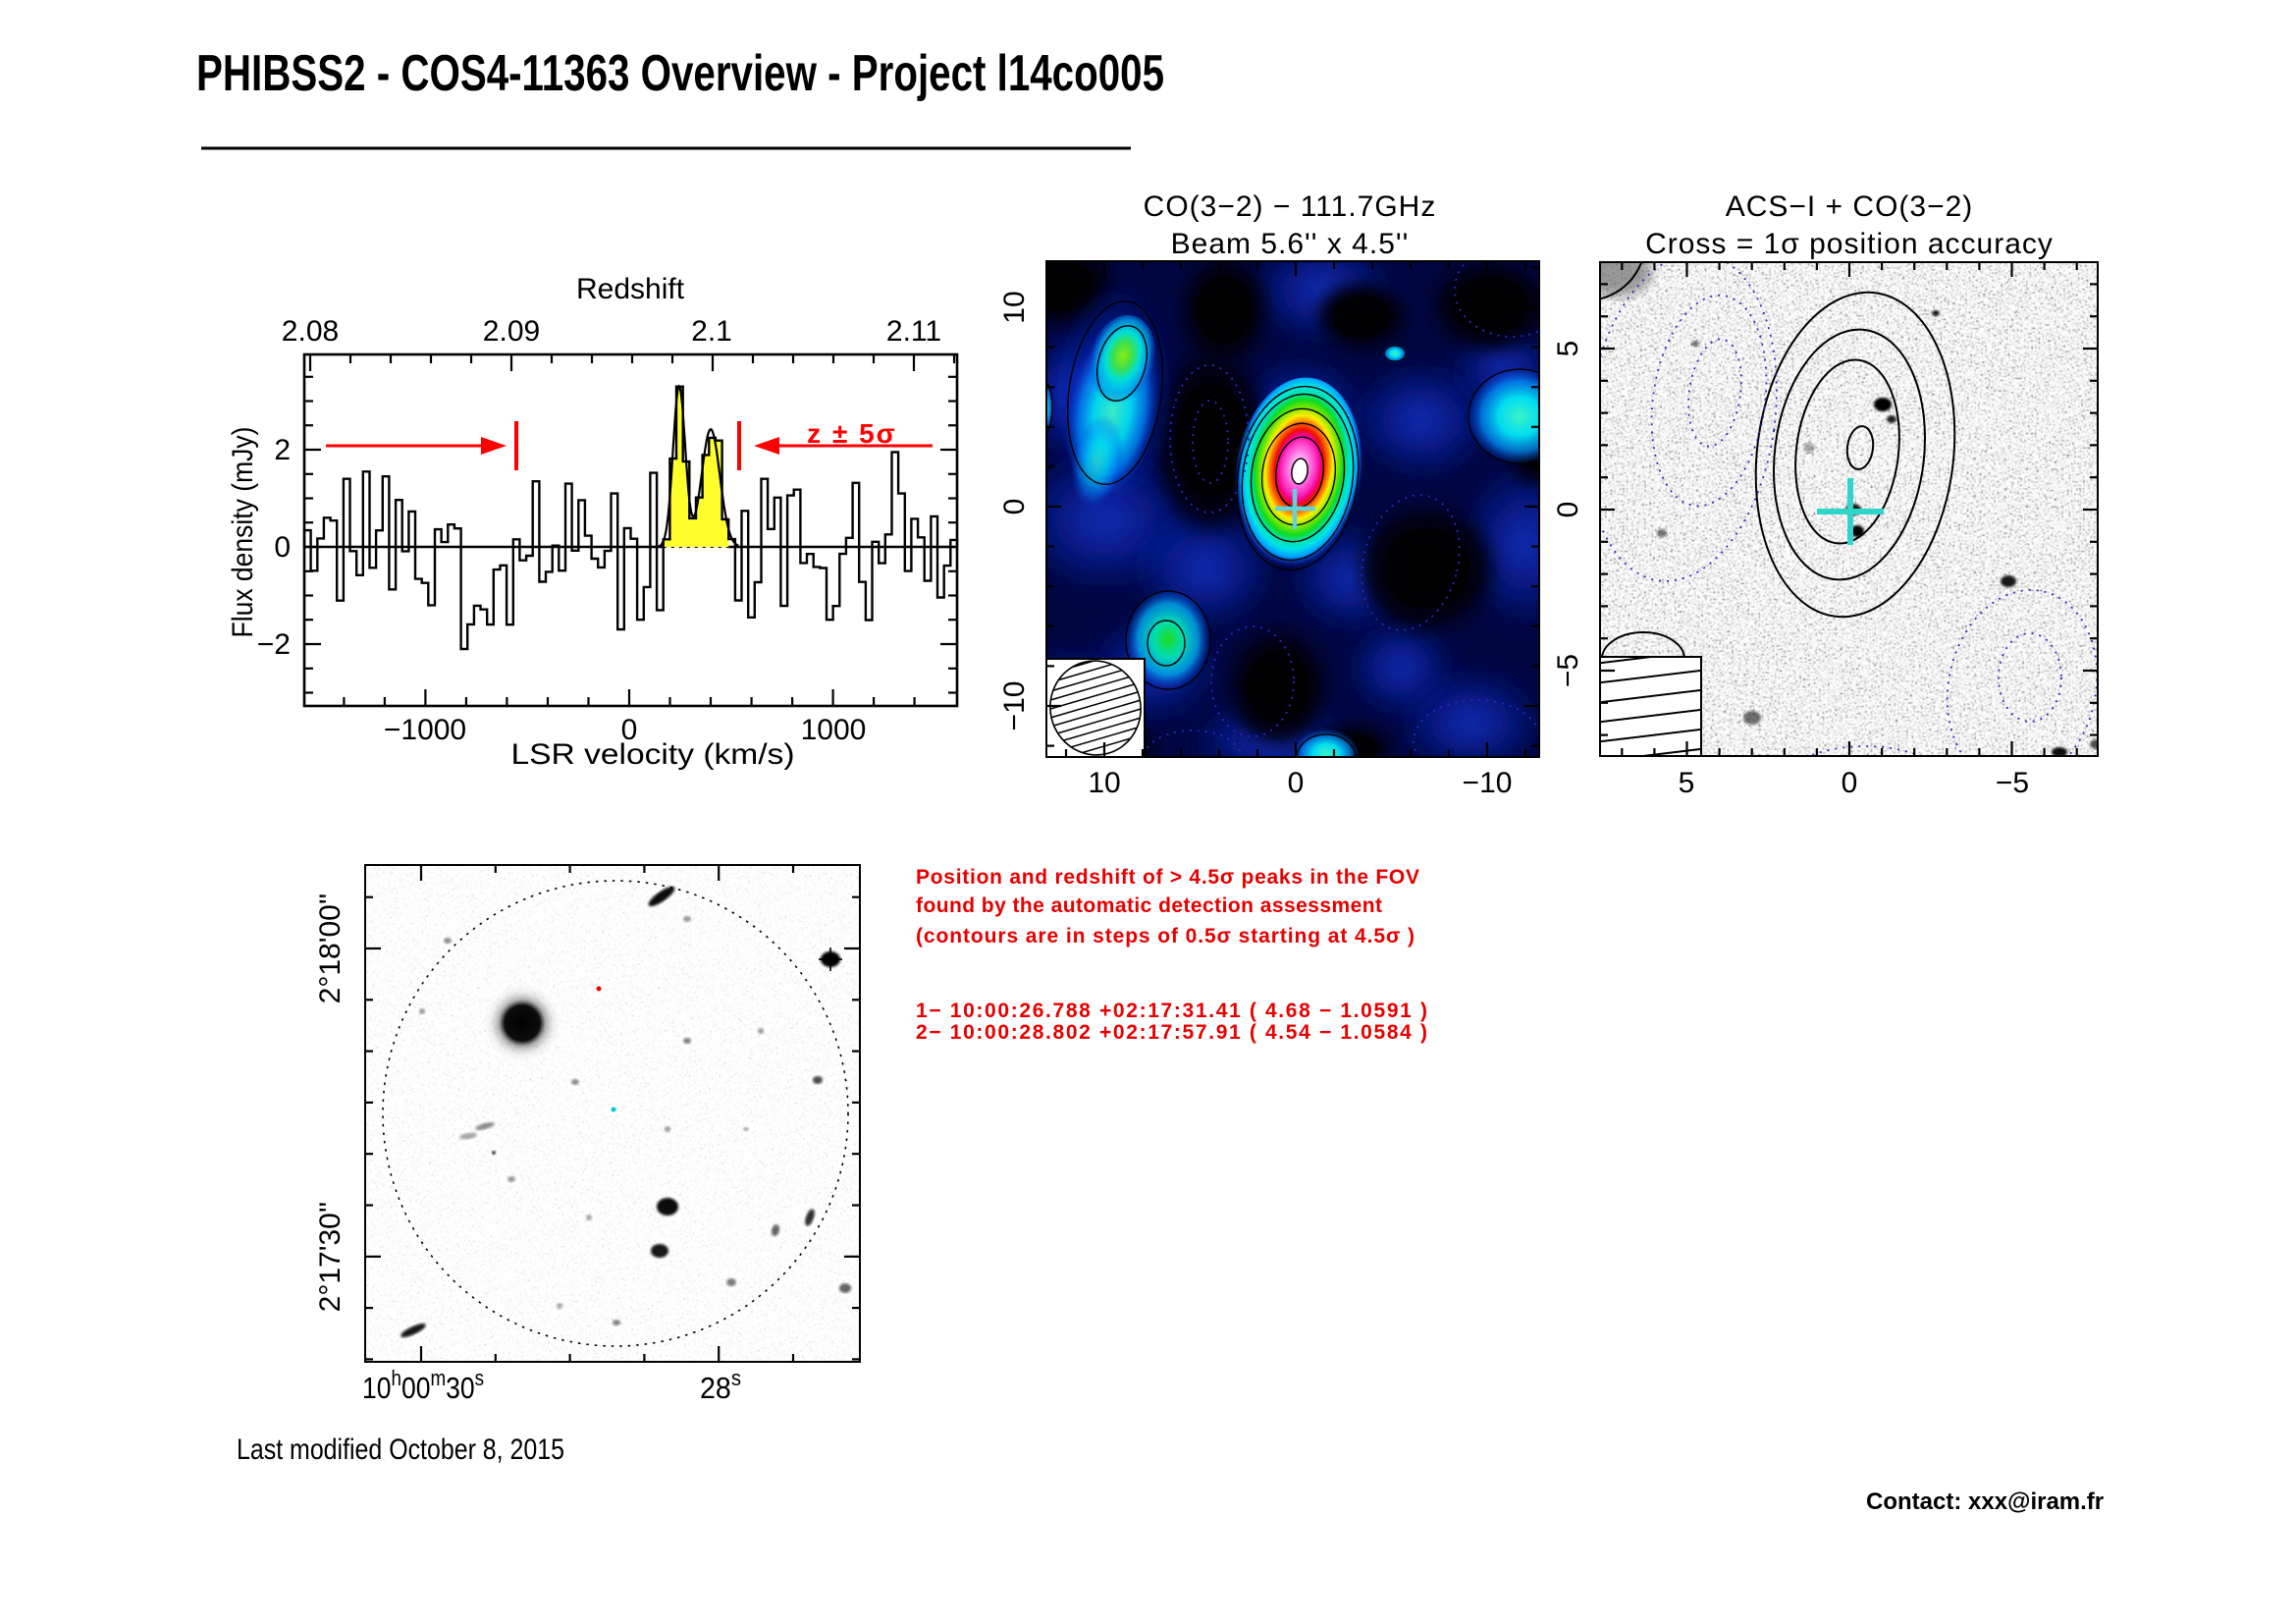 The width and height of the screenshot is (2296, 1623). What do you see at coordinates (852, 434) in the screenshot?
I see `svg-text: z ± 5σ` at bounding box center [852, 434].